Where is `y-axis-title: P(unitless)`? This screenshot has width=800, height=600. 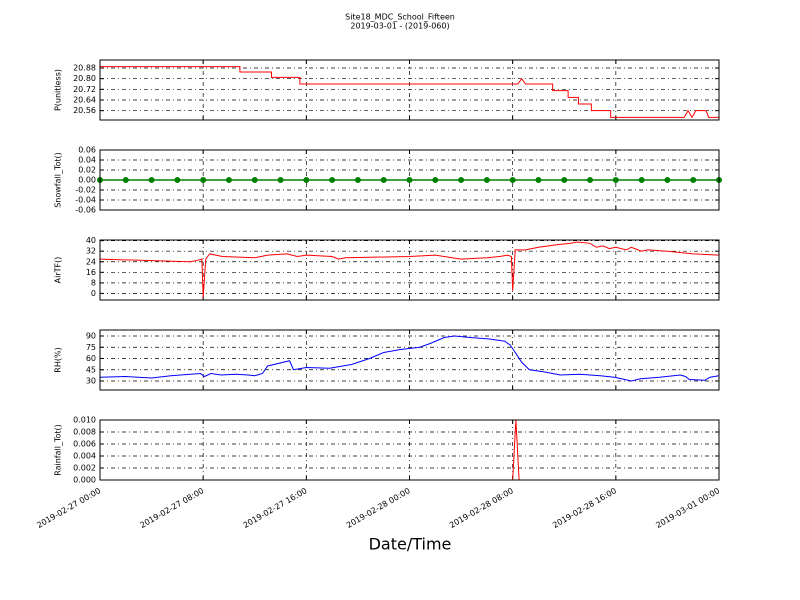
y-axis-title: P(unitless) is located at coordinates (58, 90).